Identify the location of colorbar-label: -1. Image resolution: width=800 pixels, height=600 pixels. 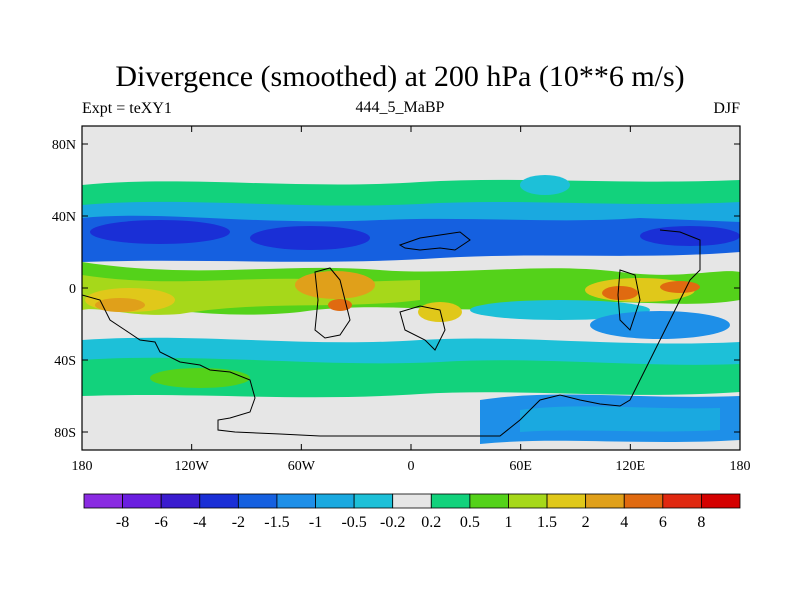
(315, 522).